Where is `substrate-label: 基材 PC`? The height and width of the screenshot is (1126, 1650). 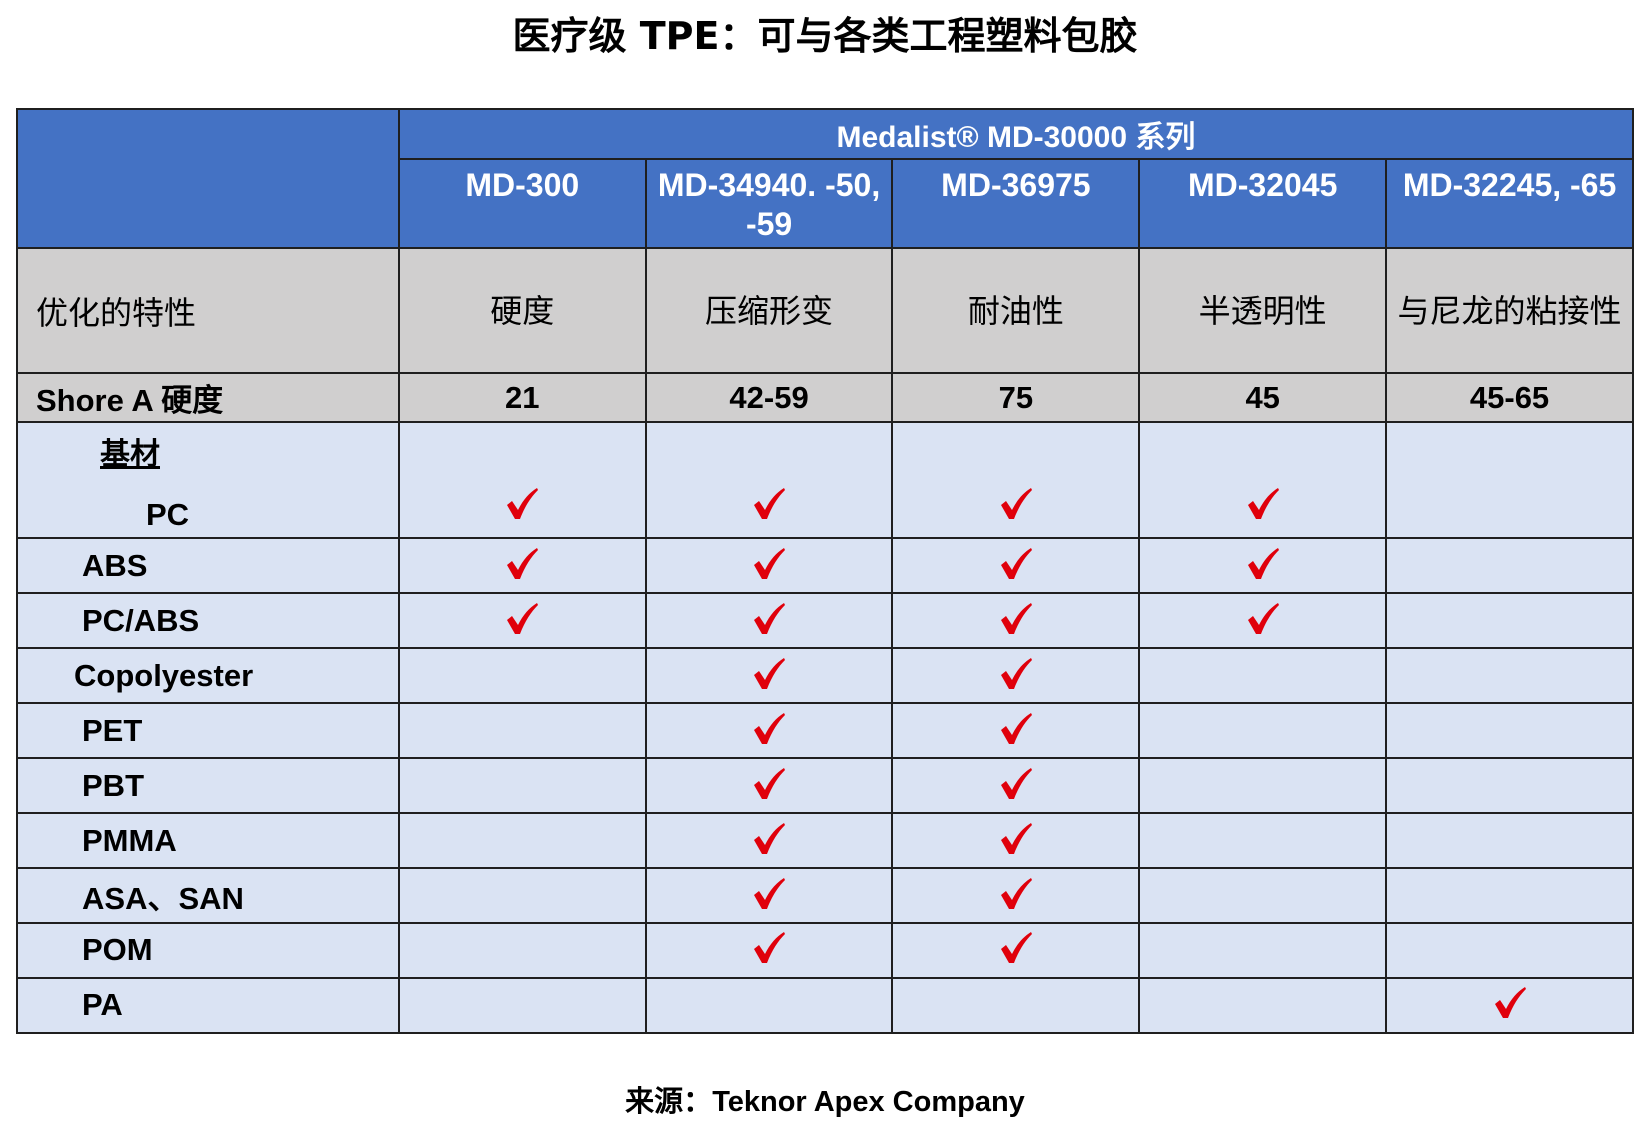
substrate-label: 基材 PC is located at coordinates (208, 480).